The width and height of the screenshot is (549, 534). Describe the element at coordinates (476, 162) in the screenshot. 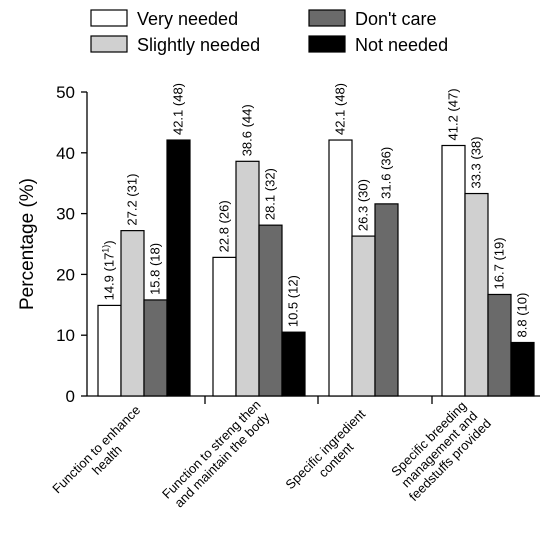

I see `data-label: 33.3 (38)` at that location.